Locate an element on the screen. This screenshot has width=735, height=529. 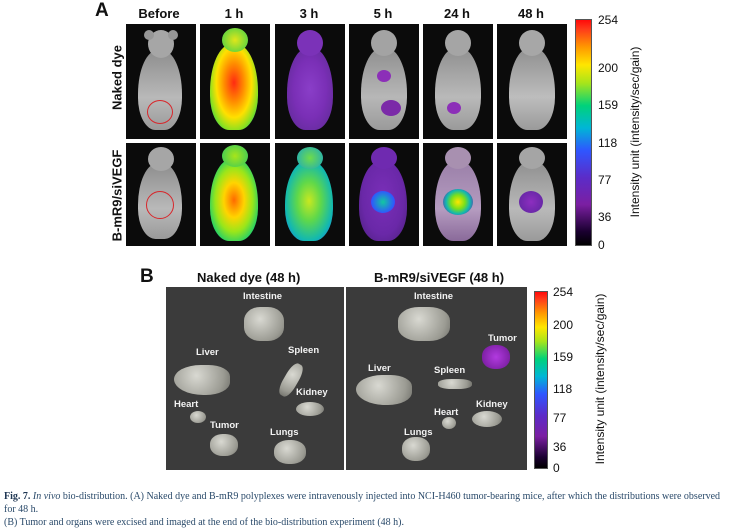
colorbar-a-tick: 77 is located at coordinates (605, 180).